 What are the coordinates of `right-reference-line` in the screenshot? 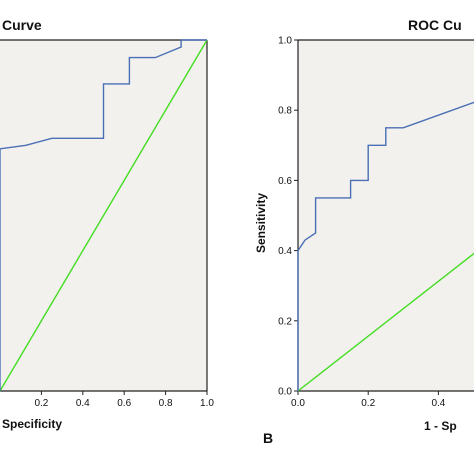 It's located at (385, 322).